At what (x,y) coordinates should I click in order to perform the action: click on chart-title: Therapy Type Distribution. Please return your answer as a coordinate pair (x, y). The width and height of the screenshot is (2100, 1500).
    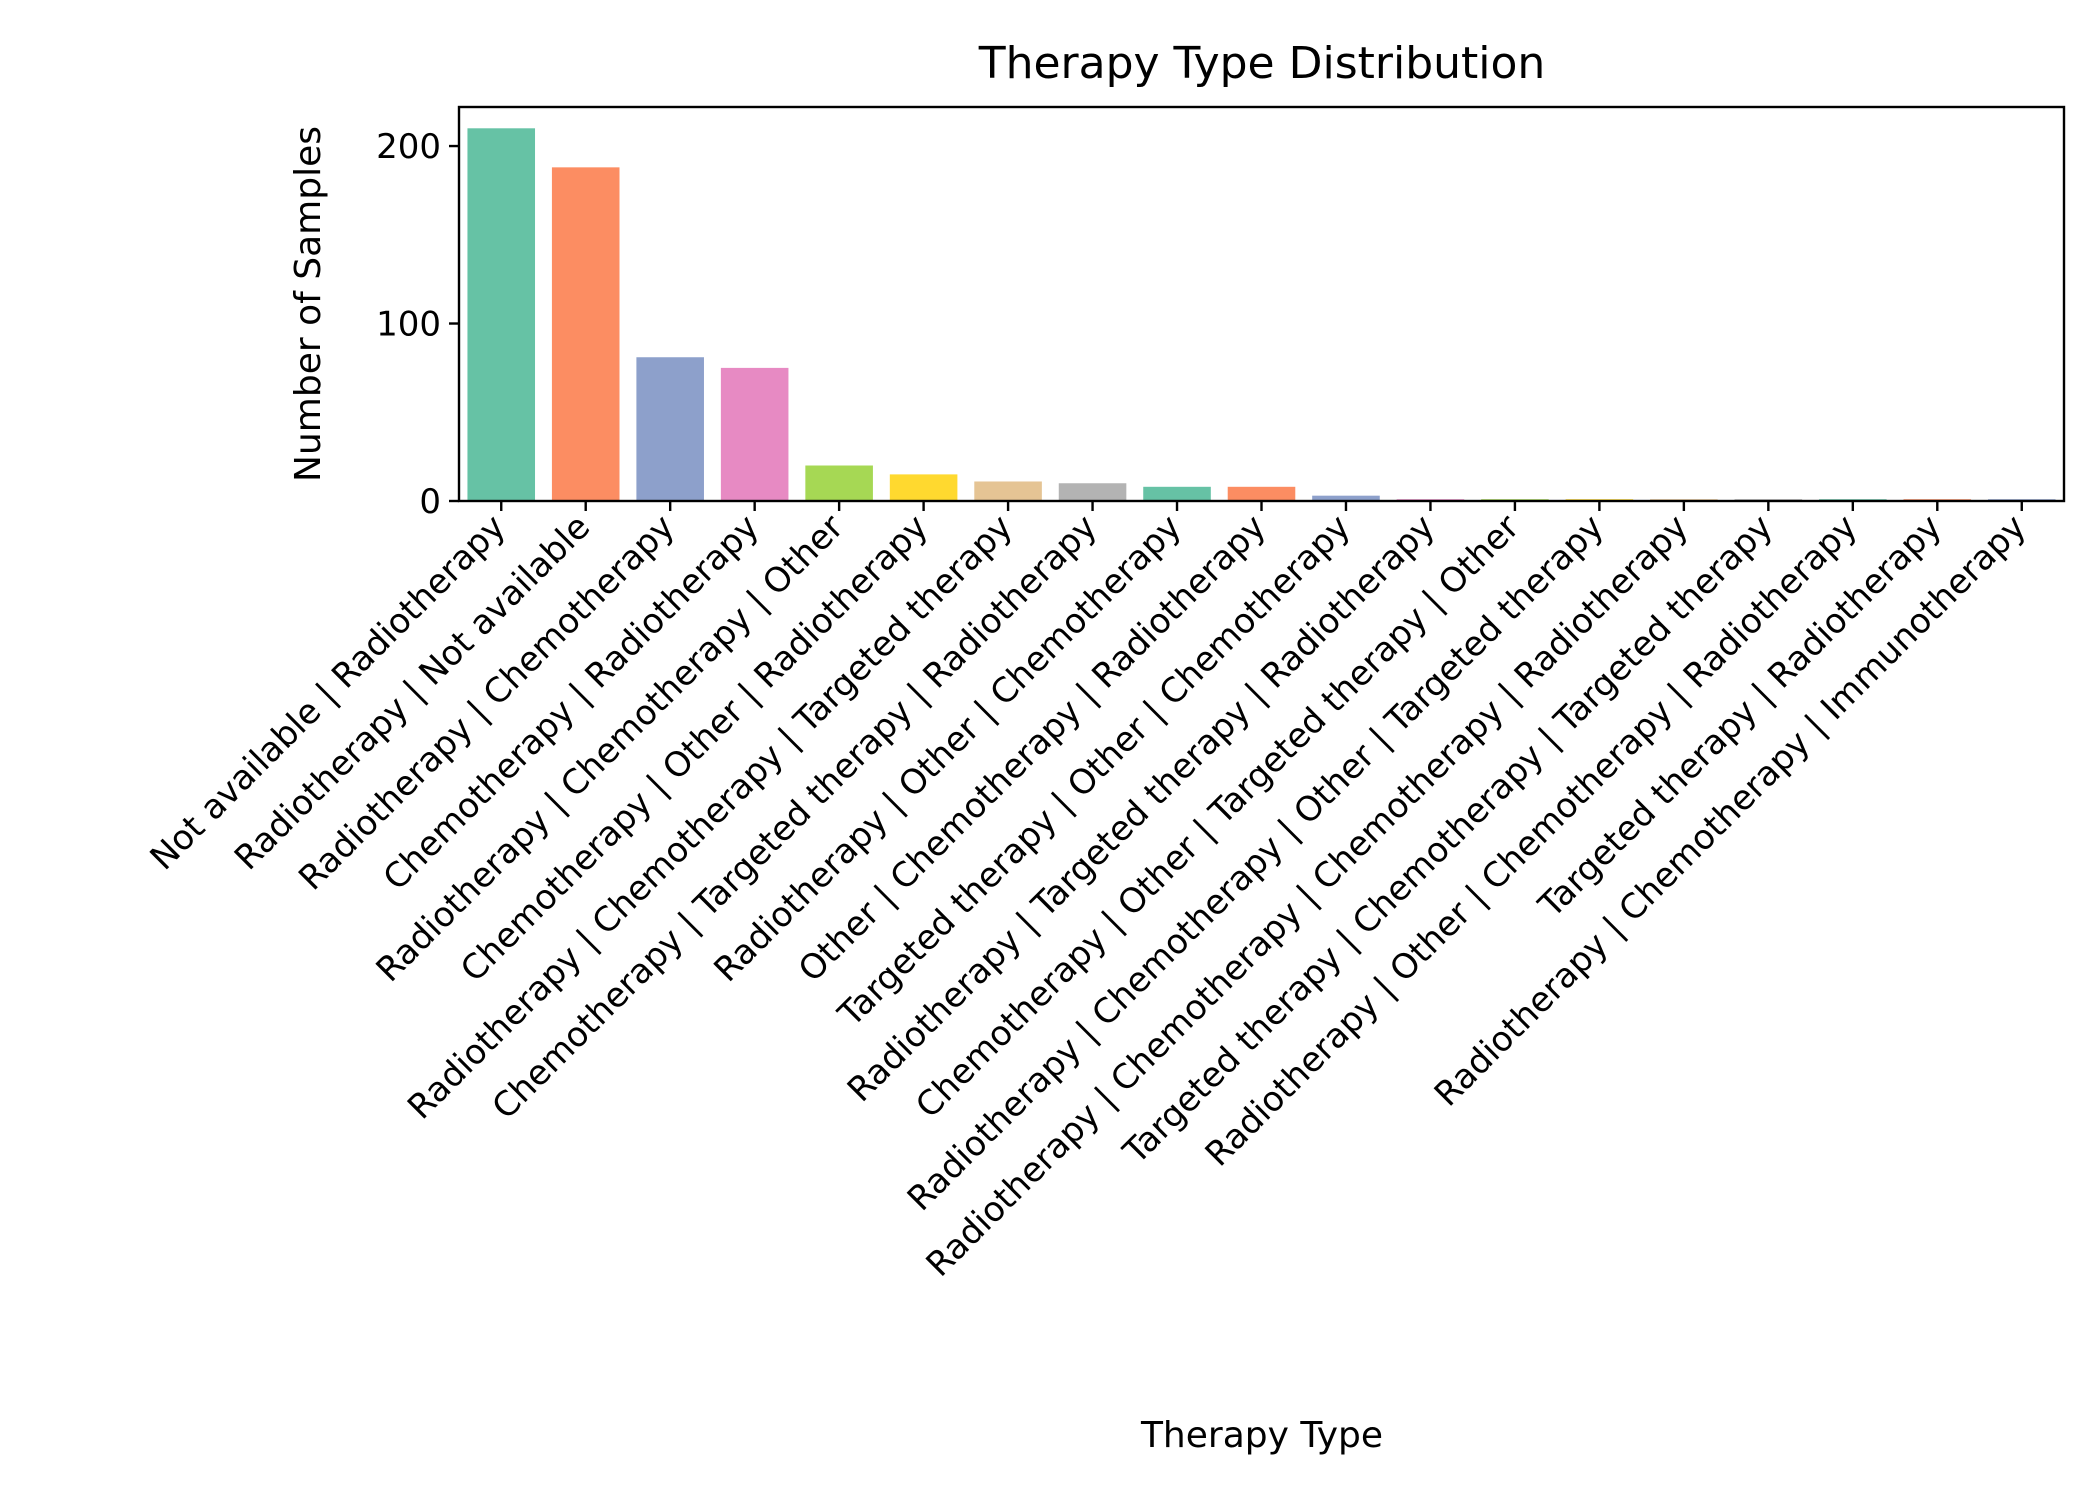
    Looking at the image, I should click on (1262, 63).